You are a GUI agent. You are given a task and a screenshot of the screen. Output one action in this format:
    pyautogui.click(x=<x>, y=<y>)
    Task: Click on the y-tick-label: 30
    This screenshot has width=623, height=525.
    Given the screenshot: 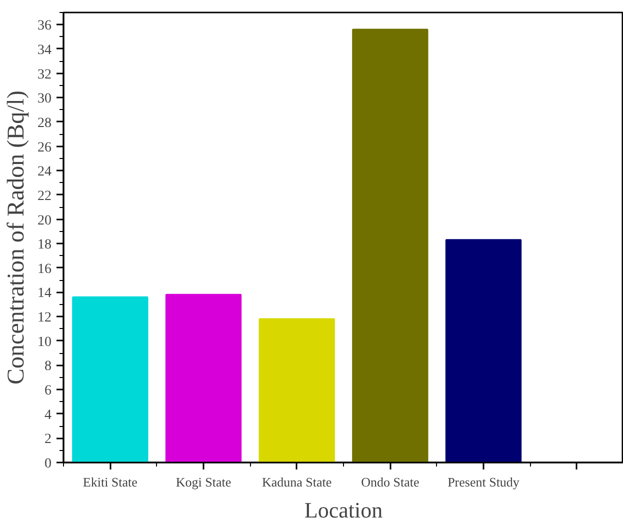 What is the action you would take?
    pyautogui.click(x=45, y=99)
    